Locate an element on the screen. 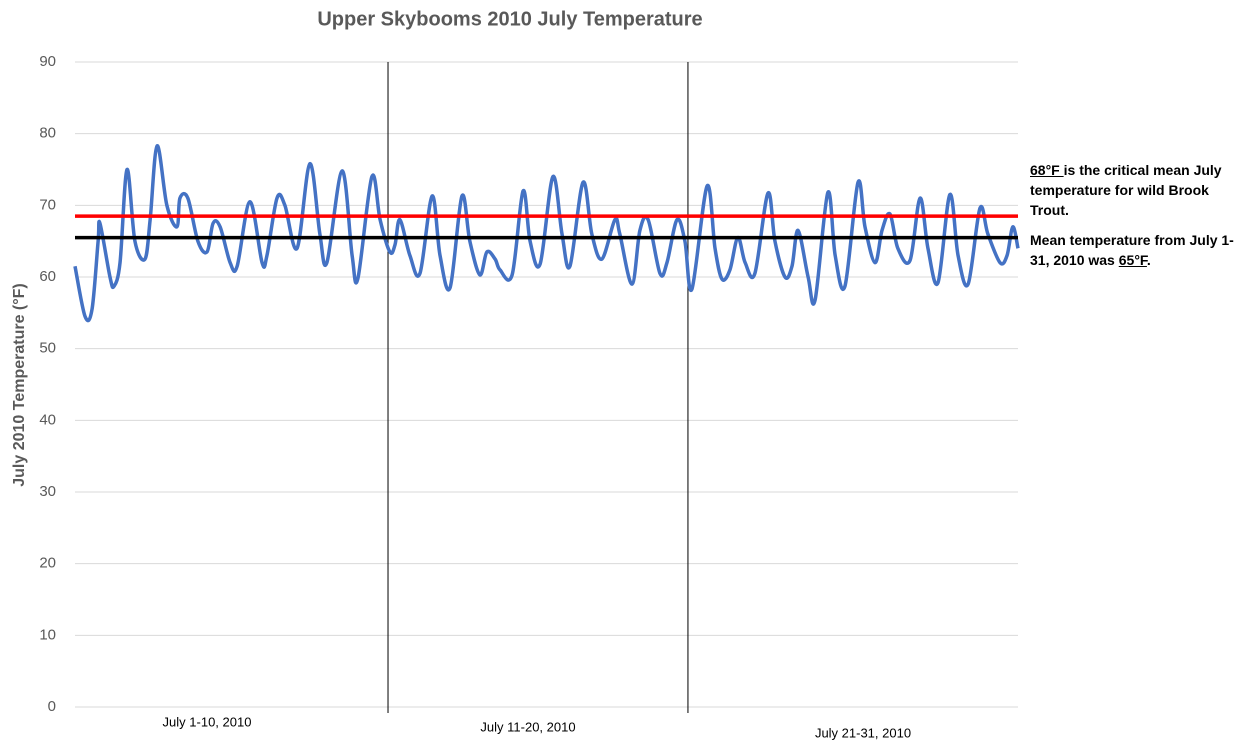 The height and width of the screenshot is (746, 1247). y-tick-label: 10 is located at coordinates (47, 634).